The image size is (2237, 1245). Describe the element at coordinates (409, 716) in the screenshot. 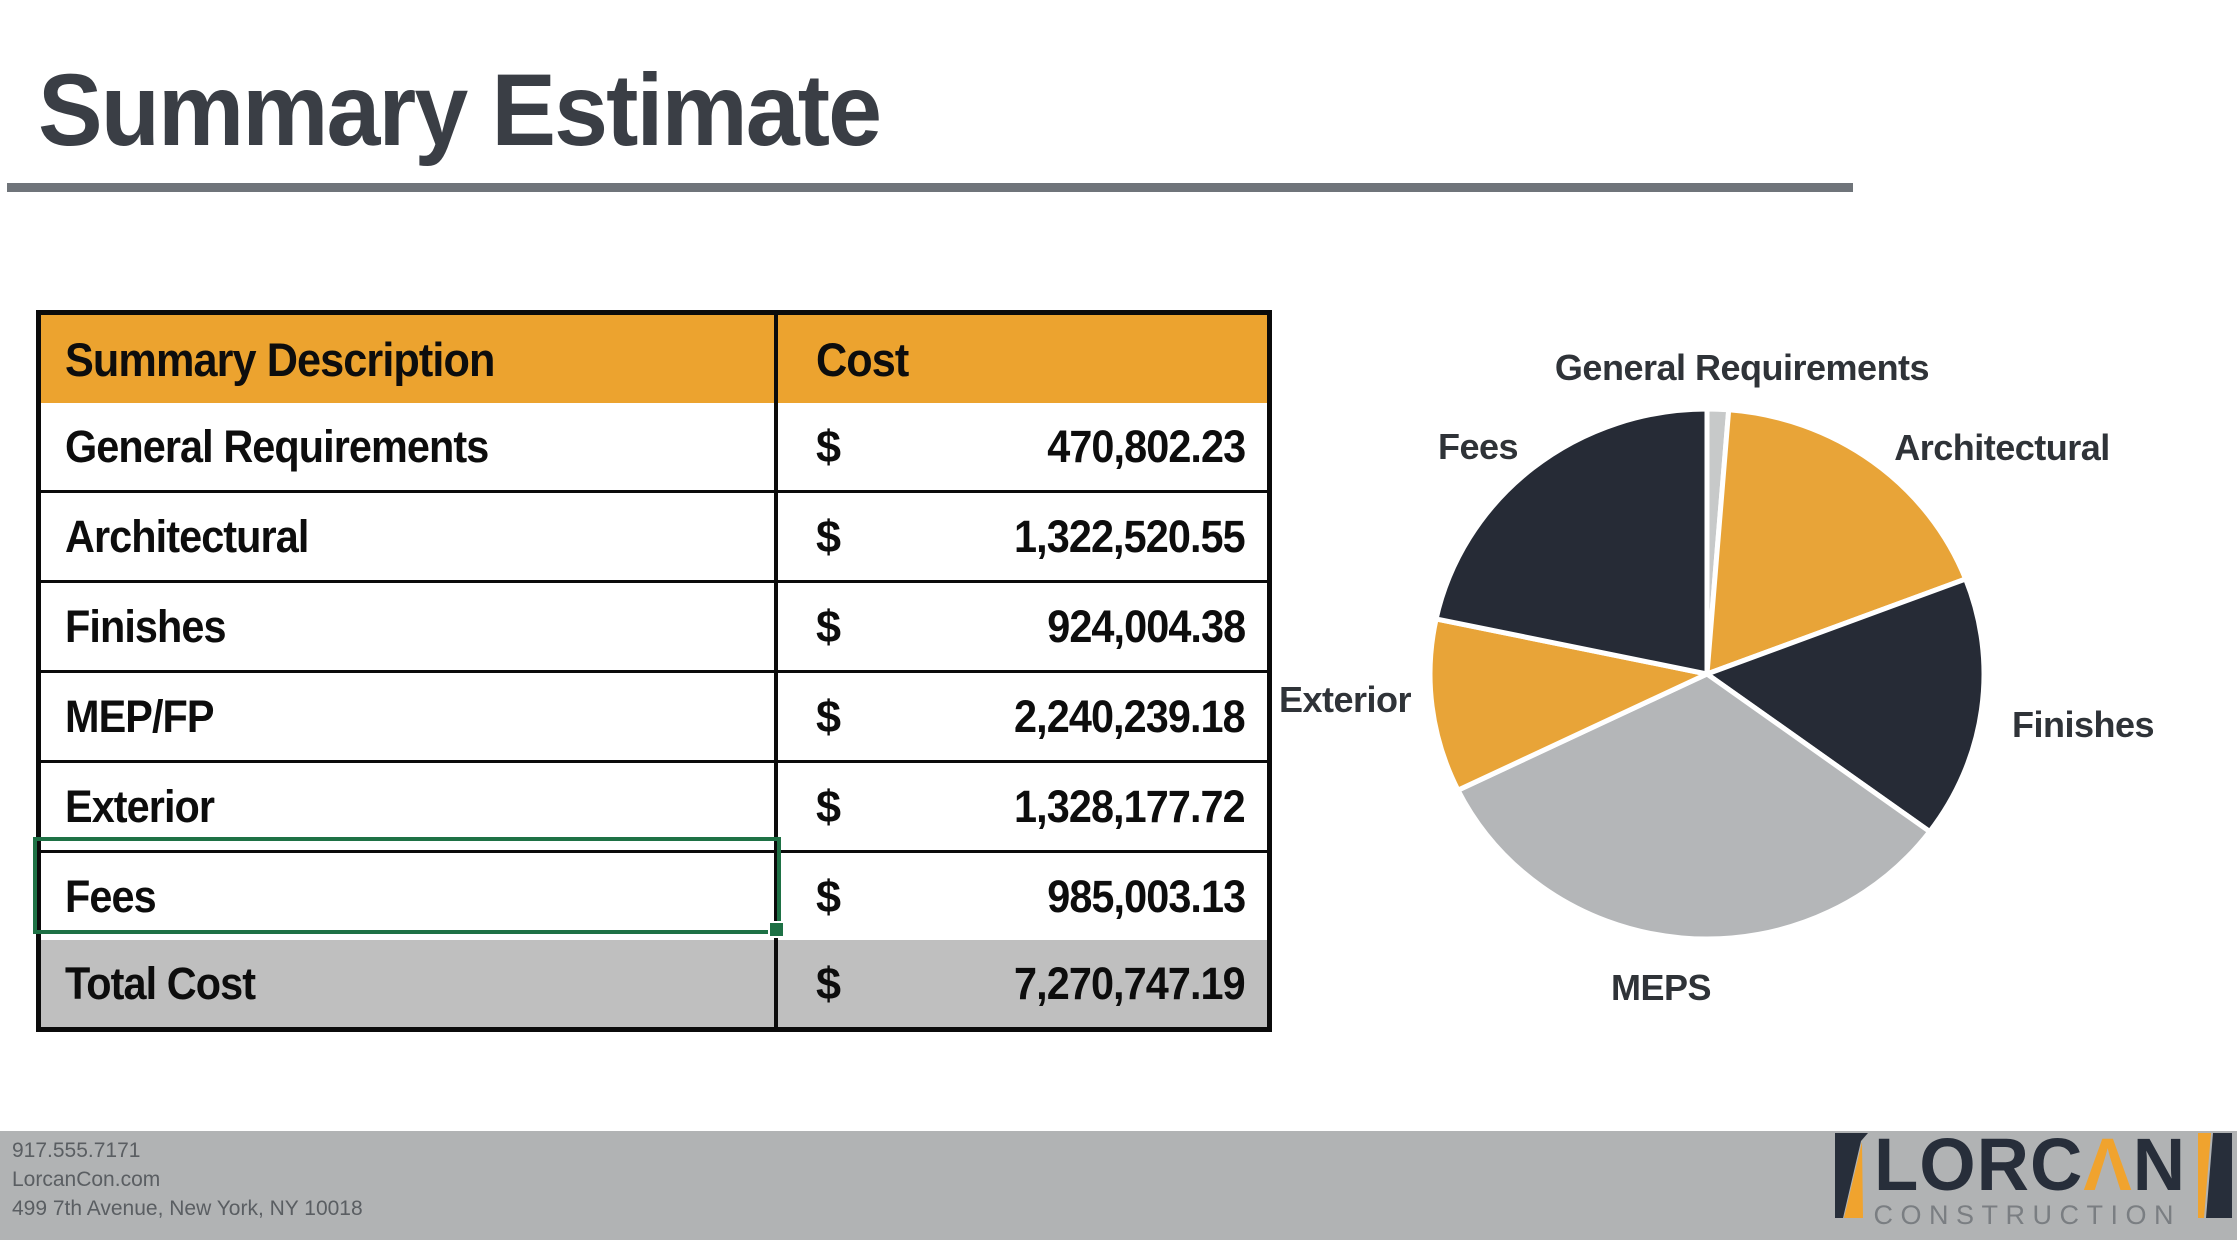

I see `row-description-cell: MEP/FP` at that location.